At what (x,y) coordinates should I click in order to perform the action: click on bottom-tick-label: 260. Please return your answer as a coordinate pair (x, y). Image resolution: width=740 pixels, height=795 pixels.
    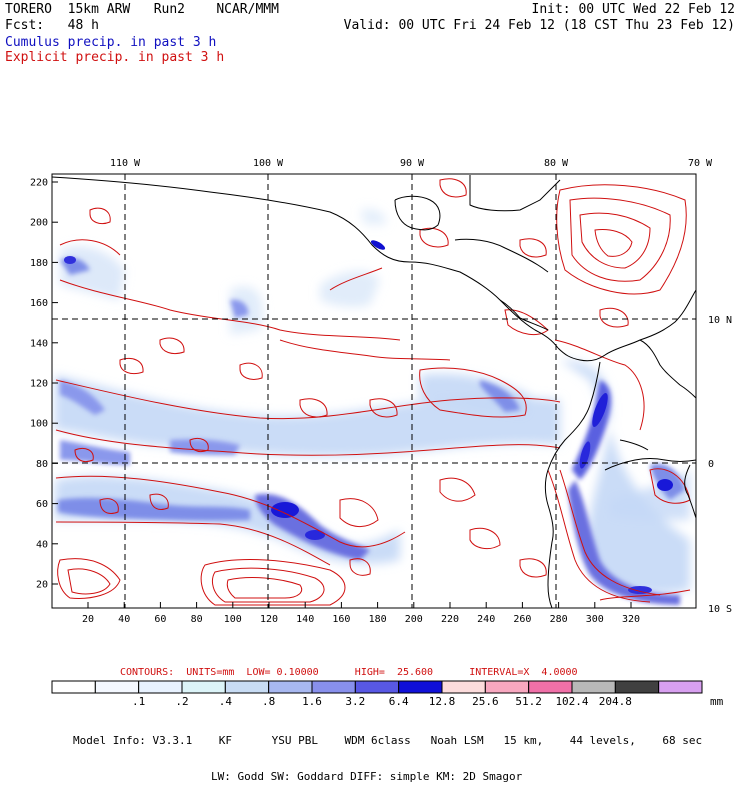
    Looking at the image, I should click on (522, 619).